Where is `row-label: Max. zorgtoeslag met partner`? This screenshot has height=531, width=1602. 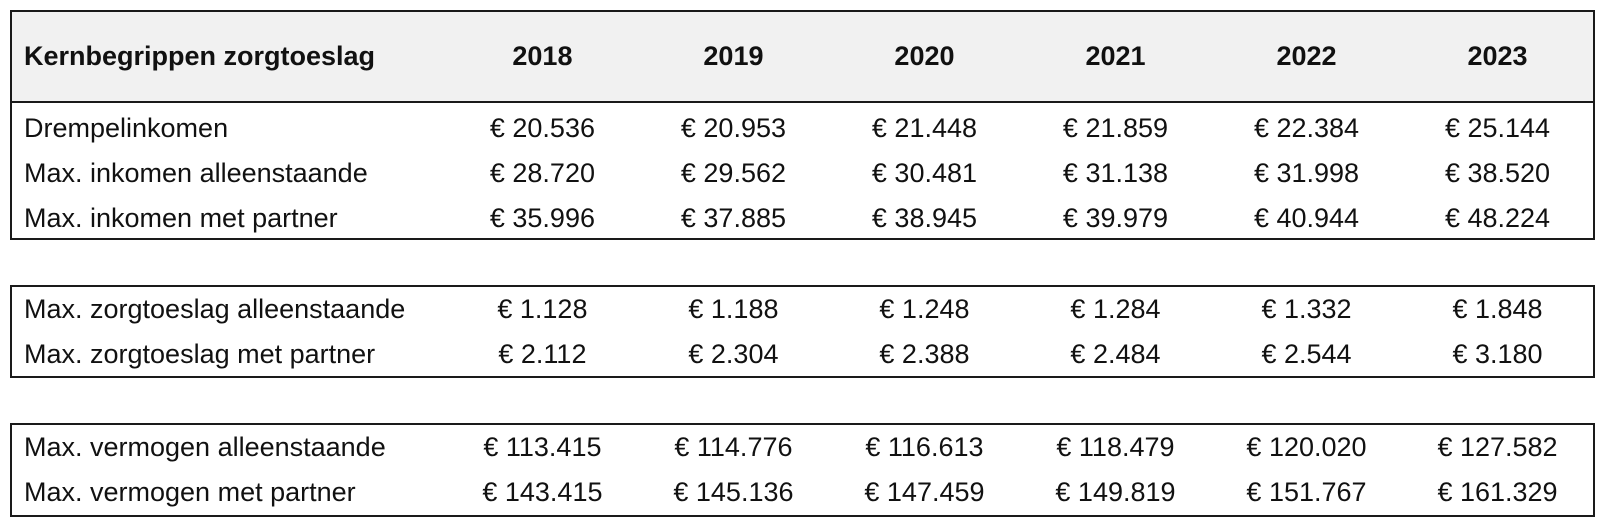 row-label: Max. zorgtoeslag met partner is located at coordinates (200, 354).